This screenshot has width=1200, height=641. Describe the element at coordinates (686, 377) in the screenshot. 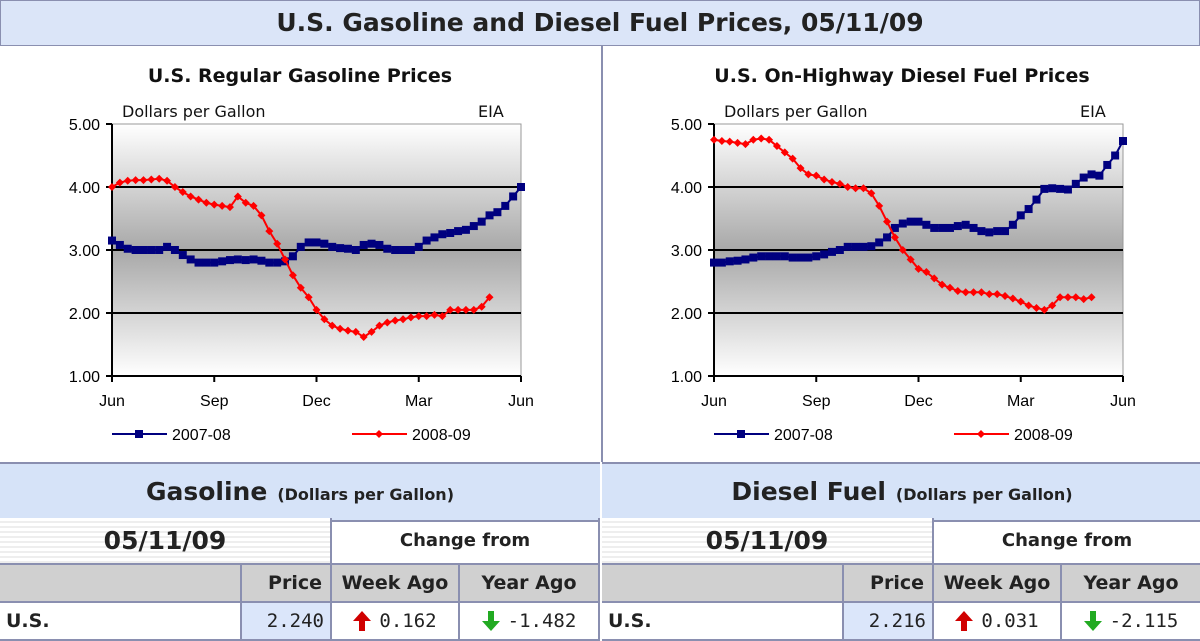

I see `y-tick-label: 1.00` at that location.